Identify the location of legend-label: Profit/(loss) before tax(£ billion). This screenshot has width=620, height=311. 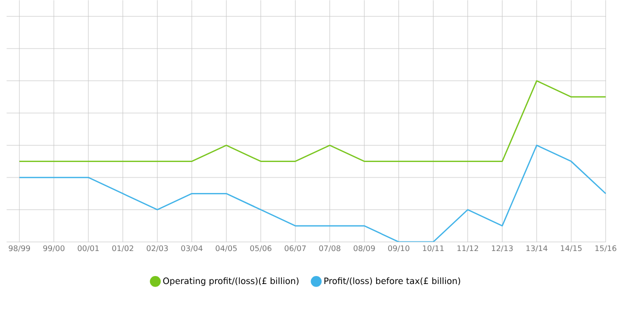
(392, 282).